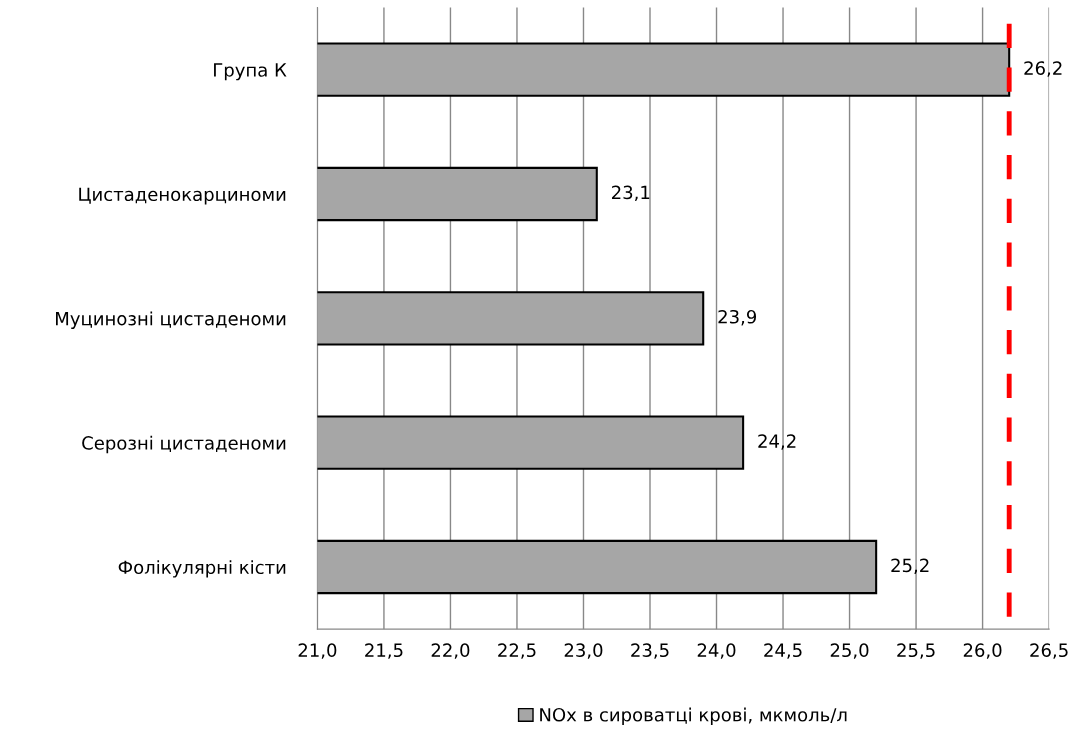 The width and height of the screenshot is (1076, 749). What do you see at coordinates (982, 651) in the screenshot?
I see `x-tick-label: 26,0` at bounding box center [982, 651].